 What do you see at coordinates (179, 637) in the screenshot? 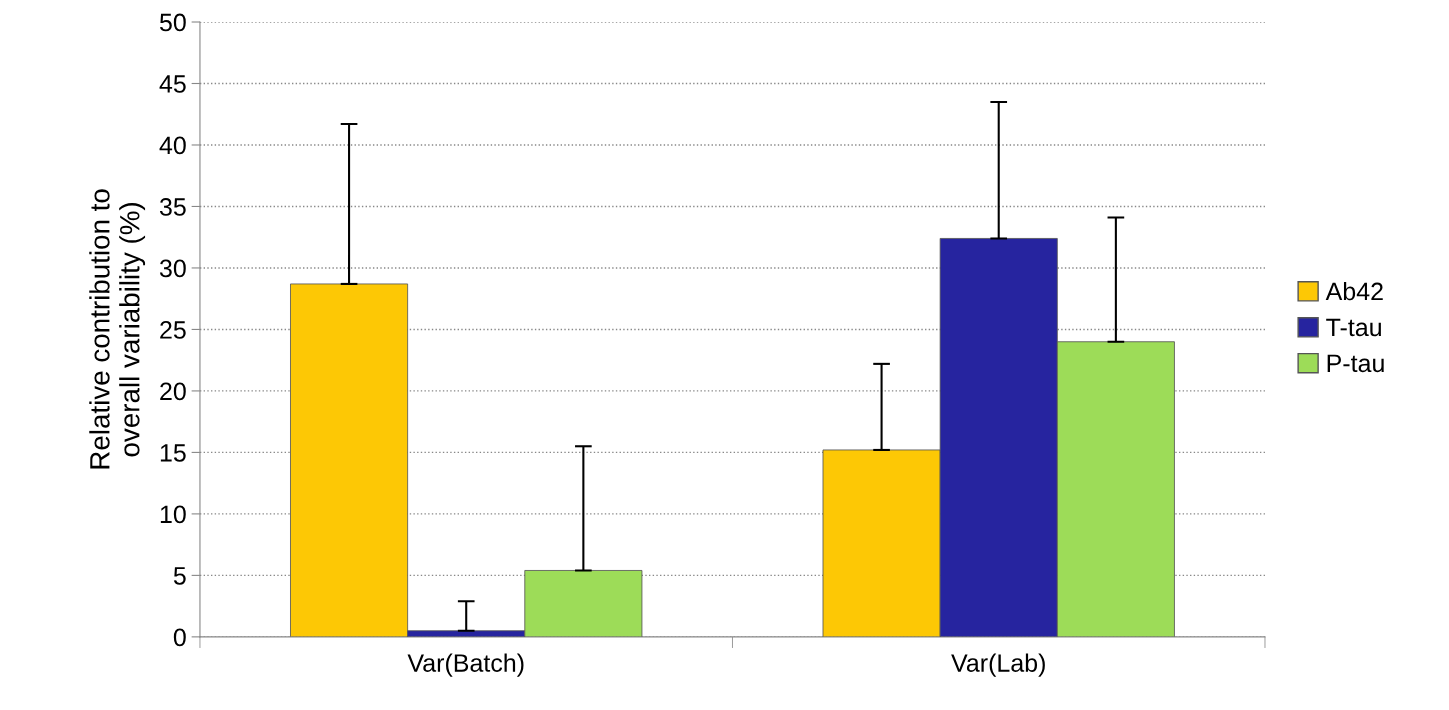
I see `y-tick-label: 0` at bounding box center [179, 637].